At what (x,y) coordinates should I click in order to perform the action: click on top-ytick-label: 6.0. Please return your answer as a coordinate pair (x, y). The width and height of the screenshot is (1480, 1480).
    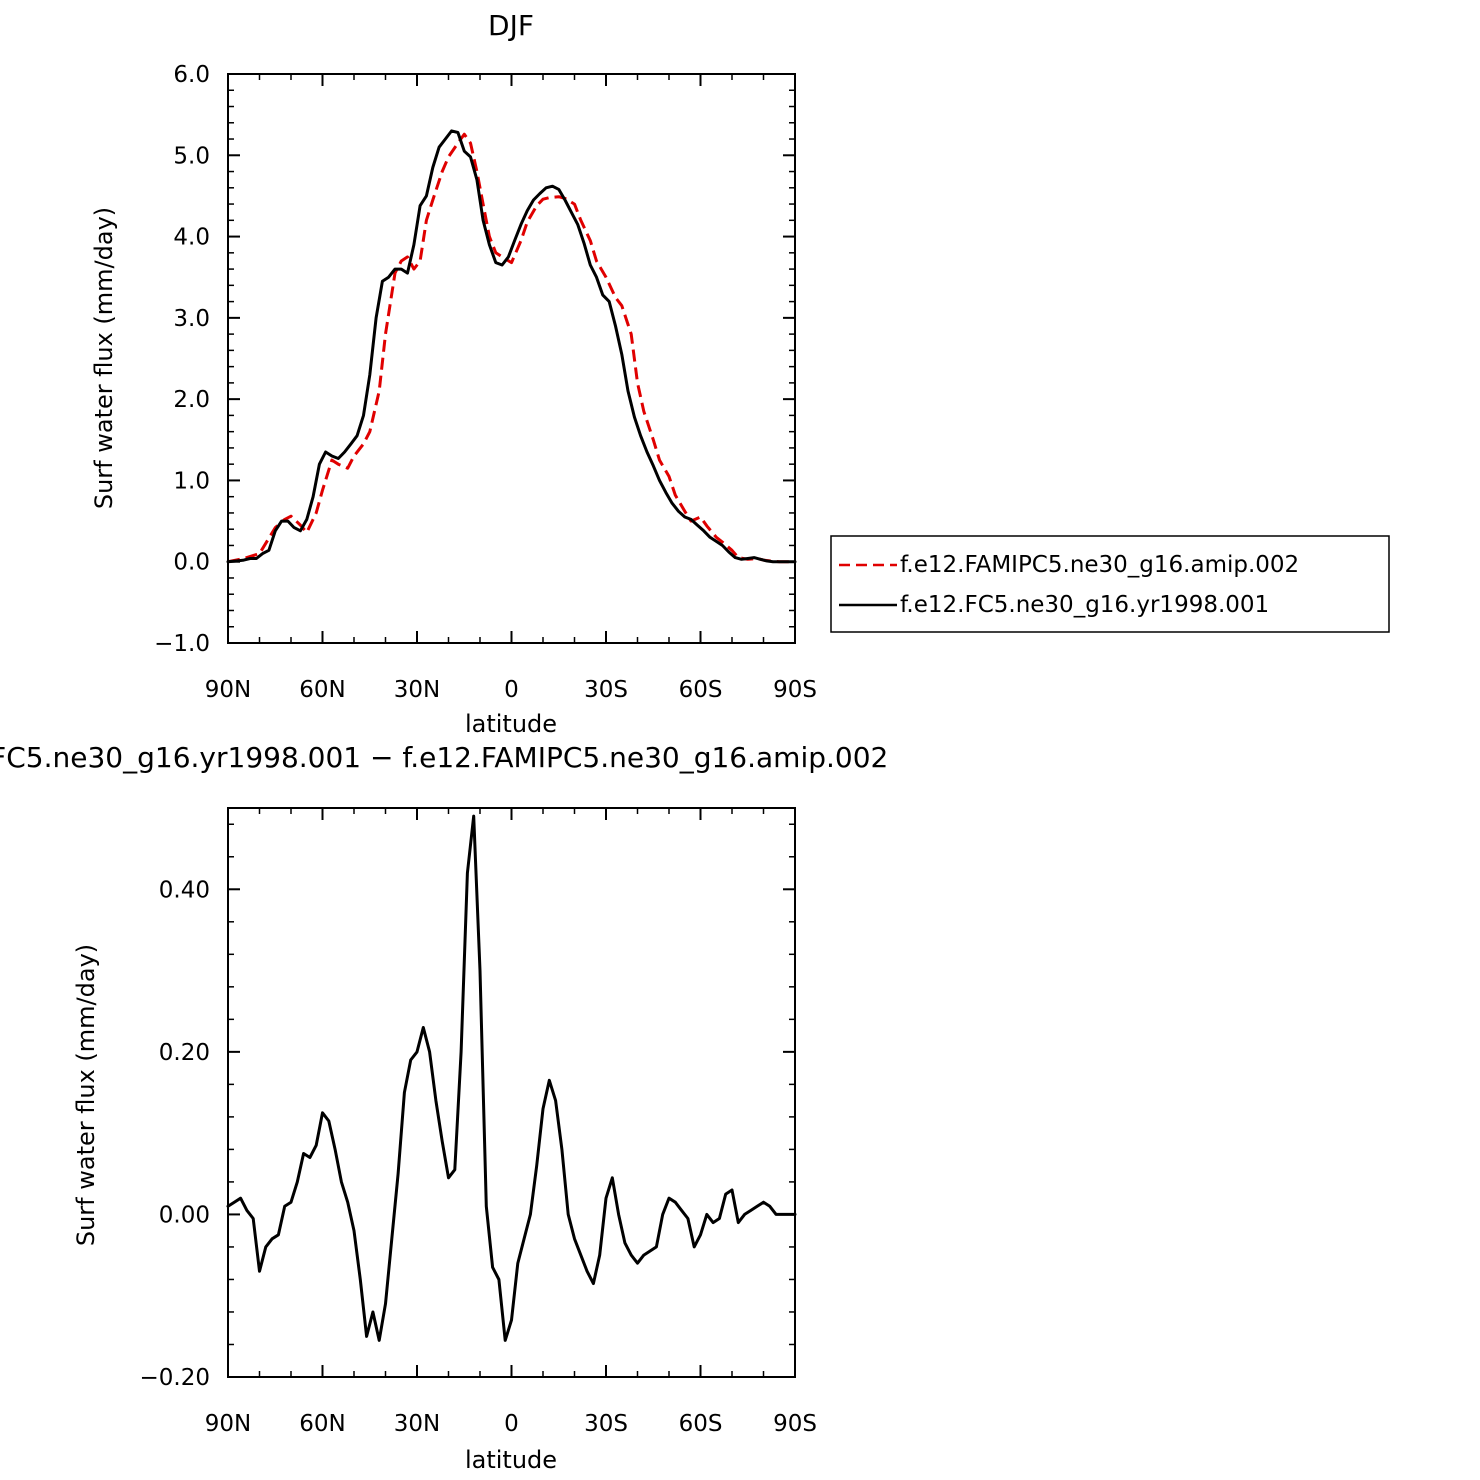
    Looking at the image, I should click on (191, 75).